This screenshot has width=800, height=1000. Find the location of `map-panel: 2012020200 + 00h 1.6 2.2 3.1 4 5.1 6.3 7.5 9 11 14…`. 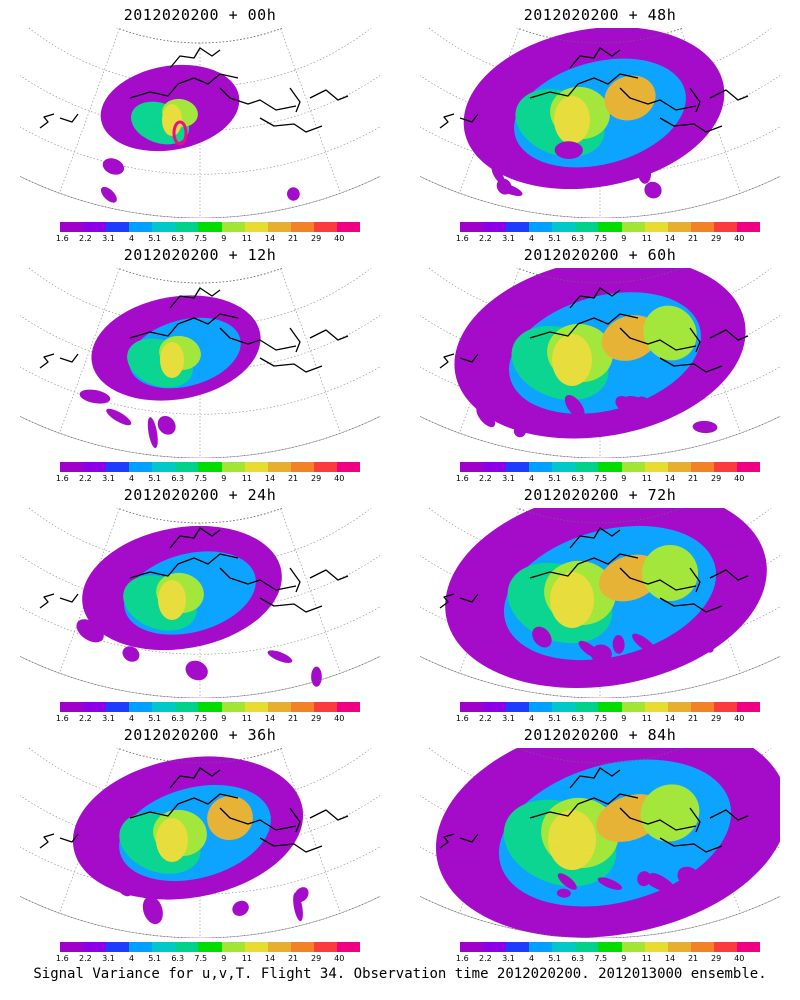

map-panel: 2012020200 + 00h 1.6 2.2 3.1 4 5.1 6.3 7.5 9 11 14… is located at coordinates (200, 121).